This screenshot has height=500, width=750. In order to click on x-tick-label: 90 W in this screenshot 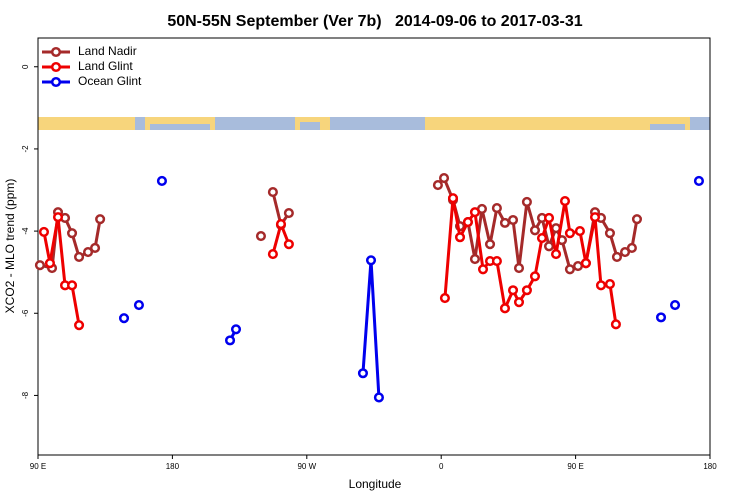, I will do `click(306, 466)`.